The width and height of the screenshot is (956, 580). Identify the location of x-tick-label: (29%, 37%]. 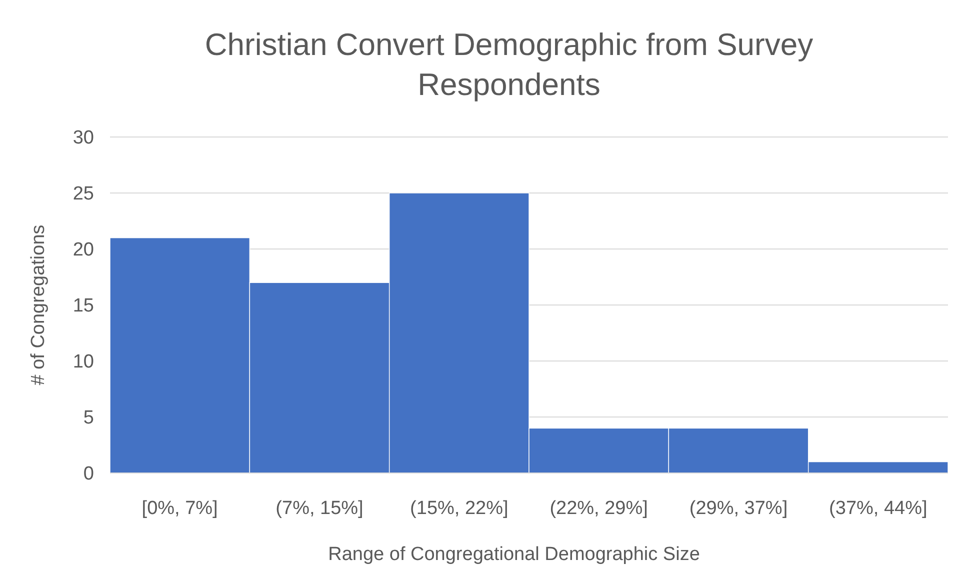
(738, 508).